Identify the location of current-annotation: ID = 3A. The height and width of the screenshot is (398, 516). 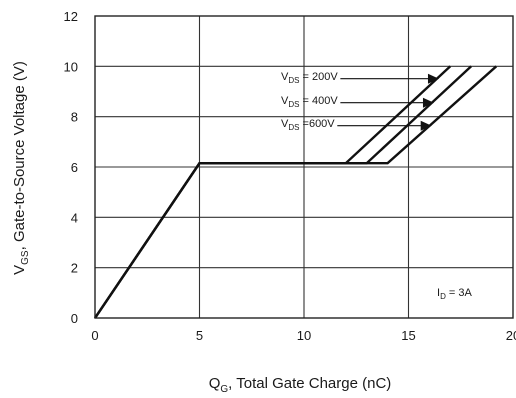
(454, 294).